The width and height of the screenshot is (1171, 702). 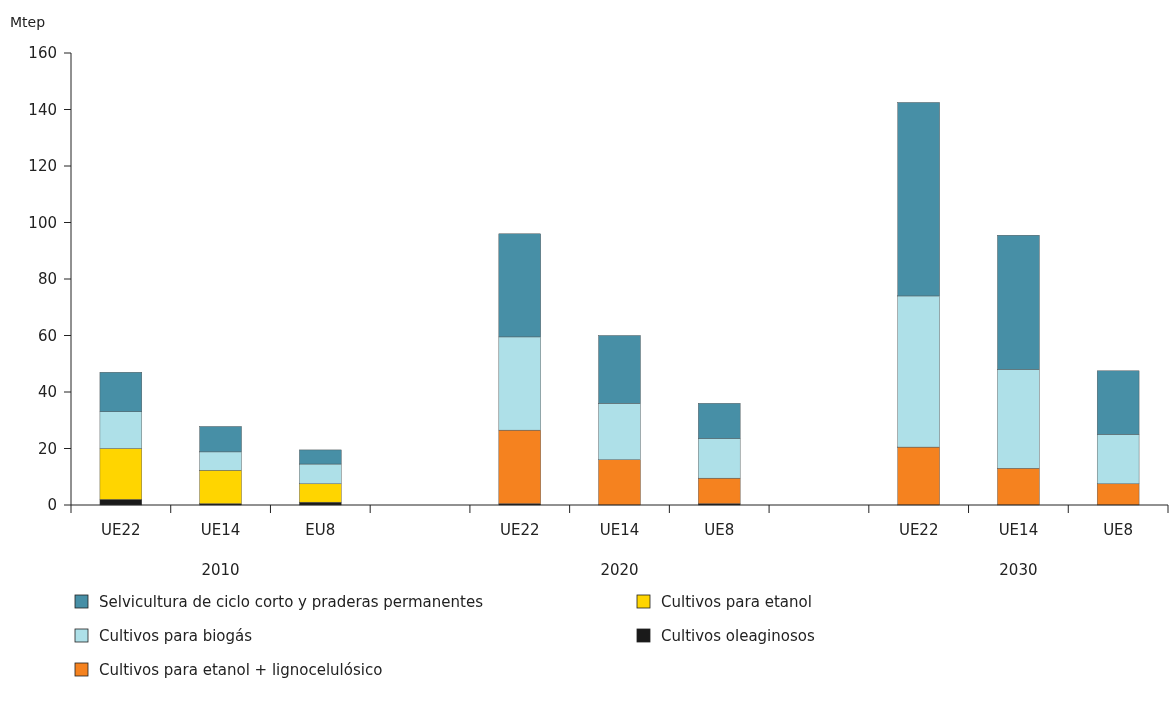 What do you see at coordinates (1018, 570) in the screenshot?
I see `text: 2030` at bounding box center [1018, 570].